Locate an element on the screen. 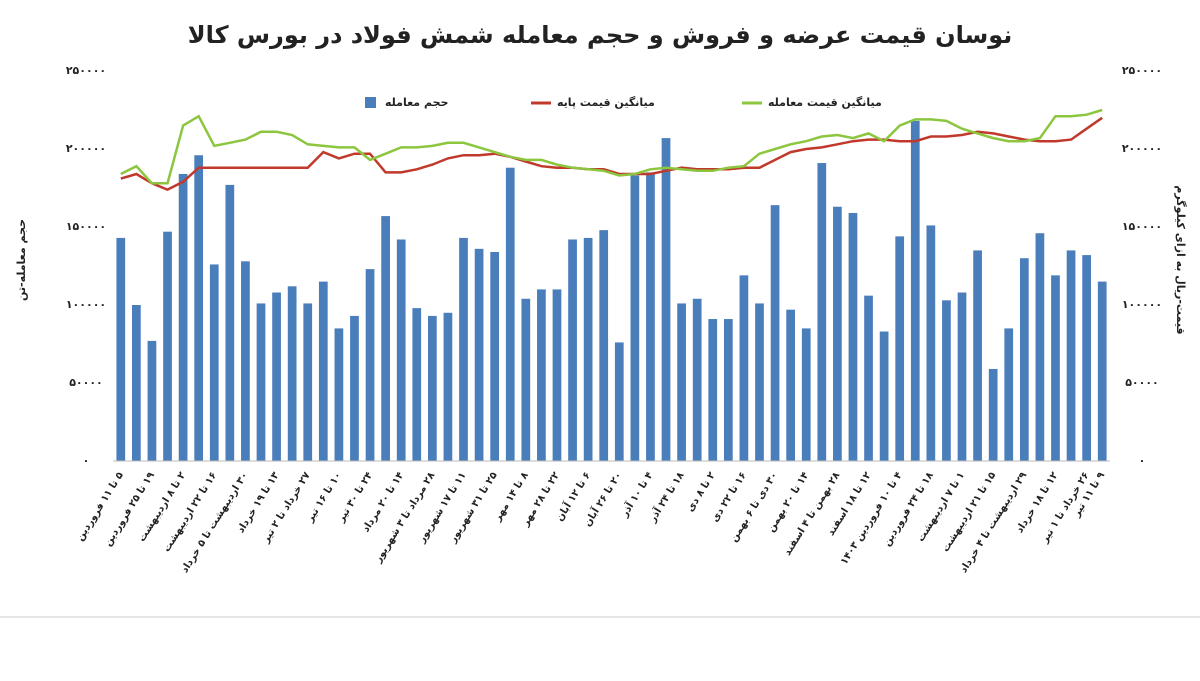 This screenshot has width=1200, height=681. y2-axis-label: قیمت-ریال به ازای کیلوگرم is located at coordinates (1180, 259).